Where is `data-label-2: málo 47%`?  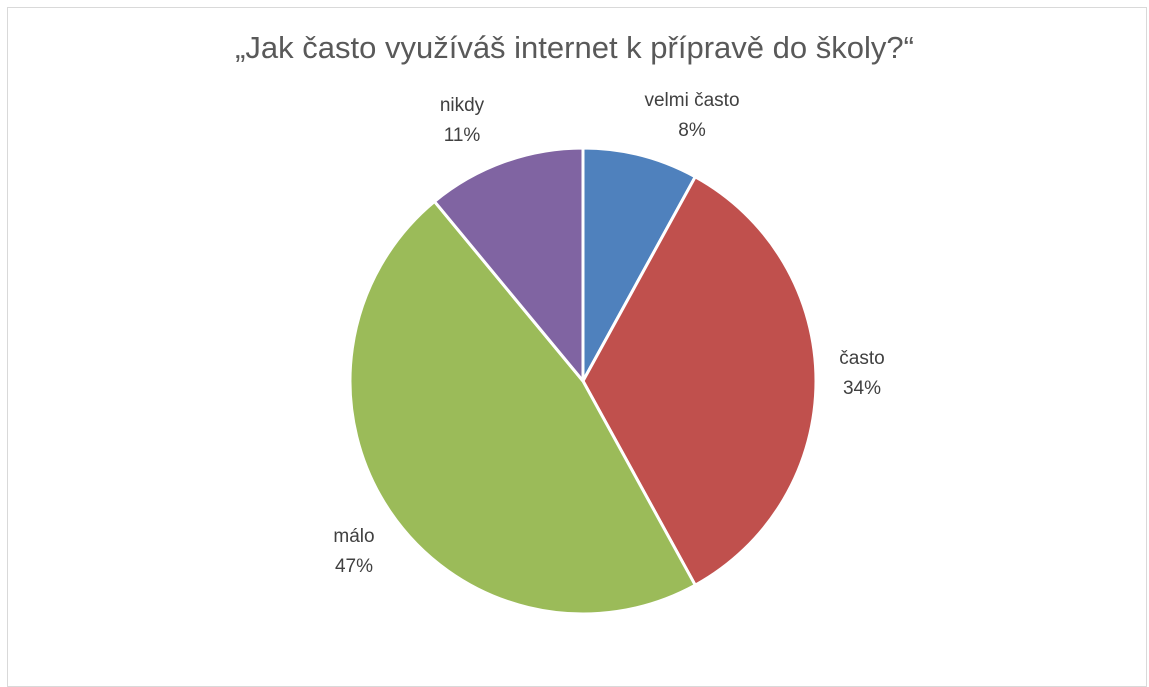 data-label-2: málo 47% is located at coordinates (353, 551).